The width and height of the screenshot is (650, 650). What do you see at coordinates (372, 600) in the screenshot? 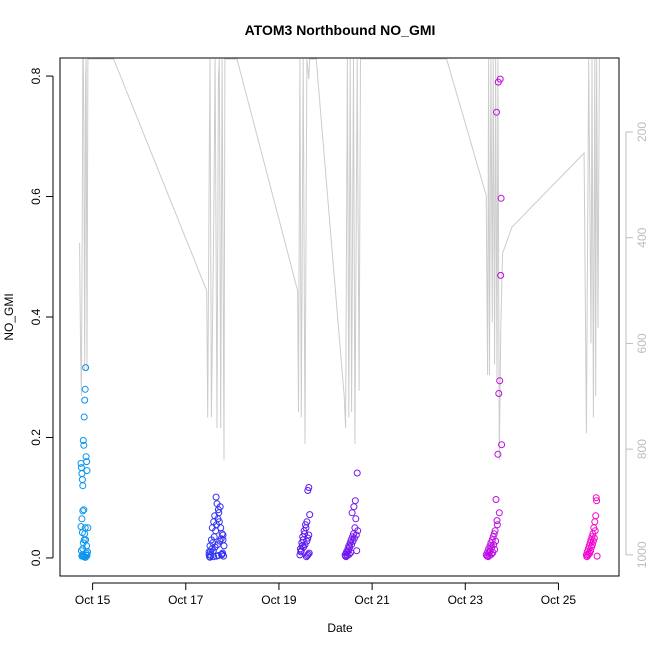
I see `x-tick-label: Oct 21` at bounding box center [372, 600].